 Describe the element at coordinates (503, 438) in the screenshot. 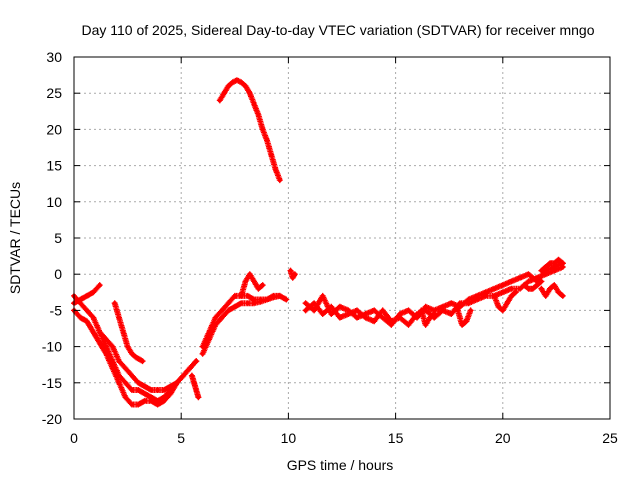

I see `x-tick-label: 20` at that location.